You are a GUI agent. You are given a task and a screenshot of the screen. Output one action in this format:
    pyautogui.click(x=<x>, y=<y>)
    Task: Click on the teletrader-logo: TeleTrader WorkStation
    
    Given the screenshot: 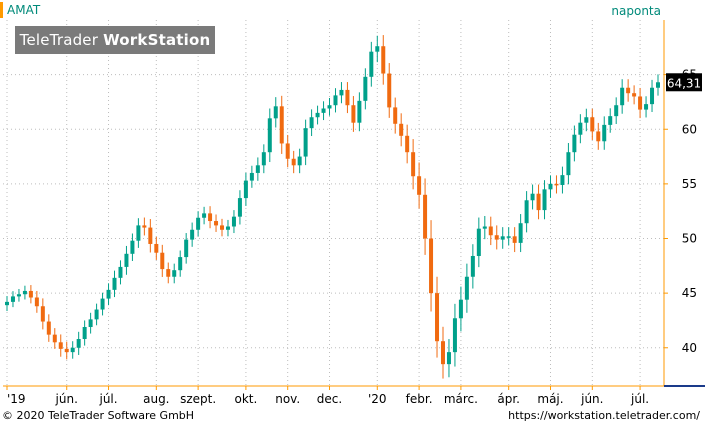 What is the action you would take?
    pyautogui.click(x=115, y=40)
    